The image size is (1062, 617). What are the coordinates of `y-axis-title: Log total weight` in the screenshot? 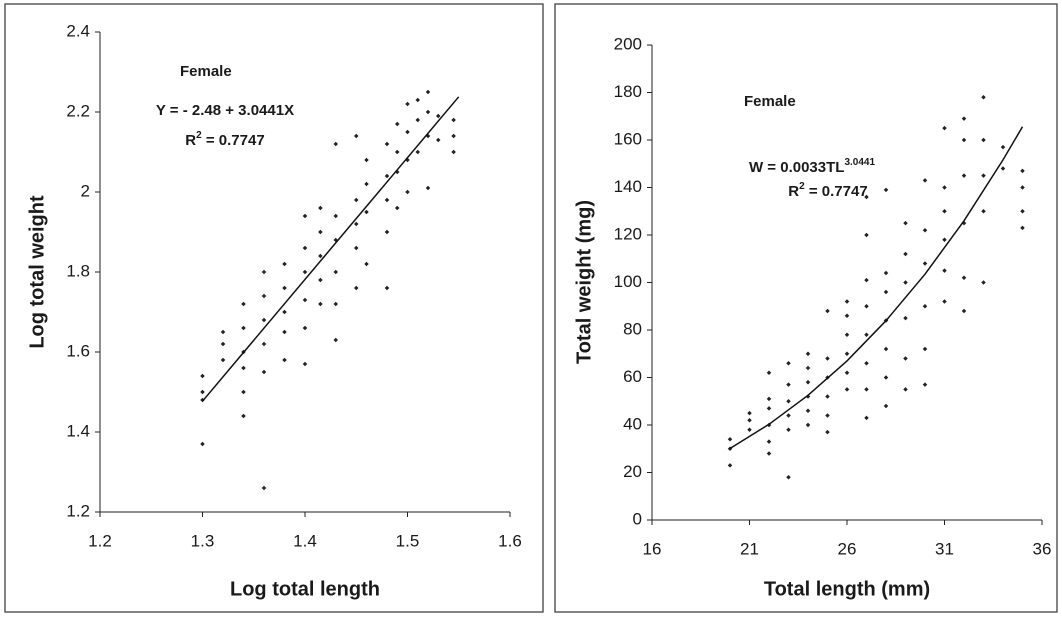 It's located at (37, 272).